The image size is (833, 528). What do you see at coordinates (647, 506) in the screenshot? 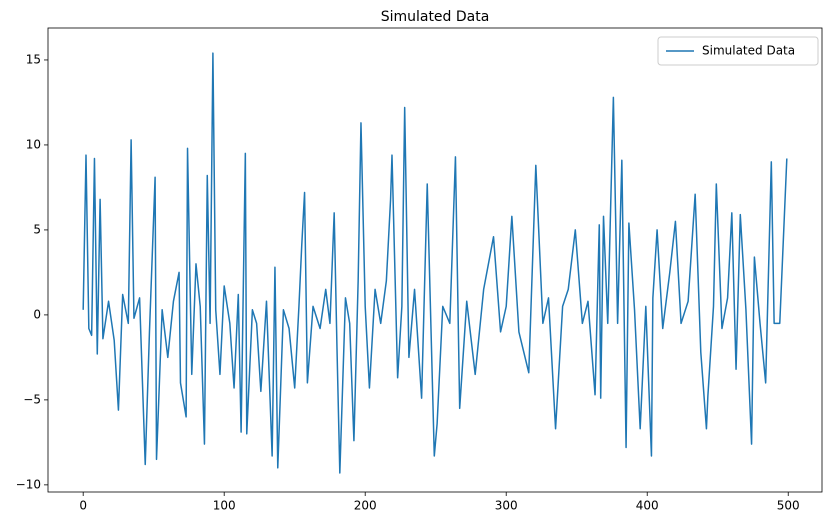
I see `x-tick-label: 400` at bounding box center [647, 506].